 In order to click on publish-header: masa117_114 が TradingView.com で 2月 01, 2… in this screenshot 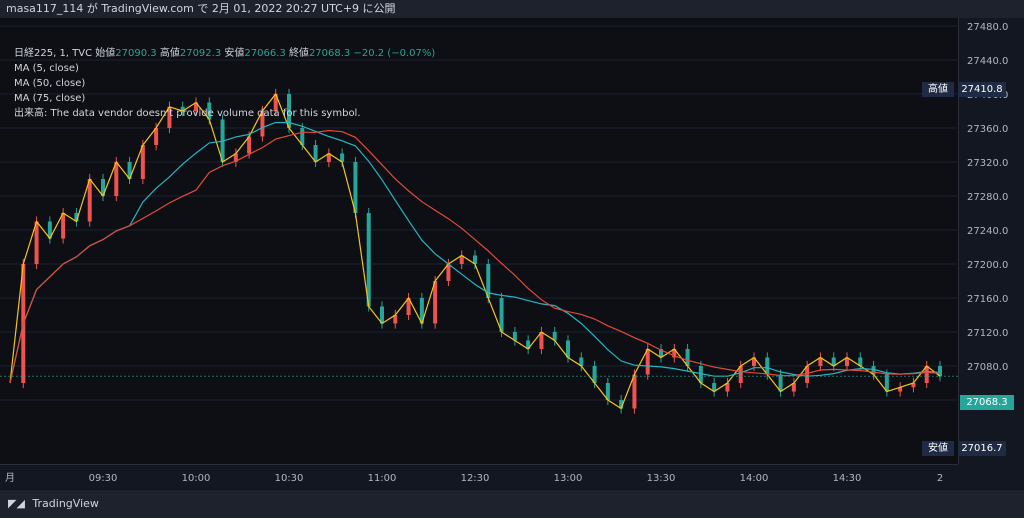, I will do `click(512, 9)`.